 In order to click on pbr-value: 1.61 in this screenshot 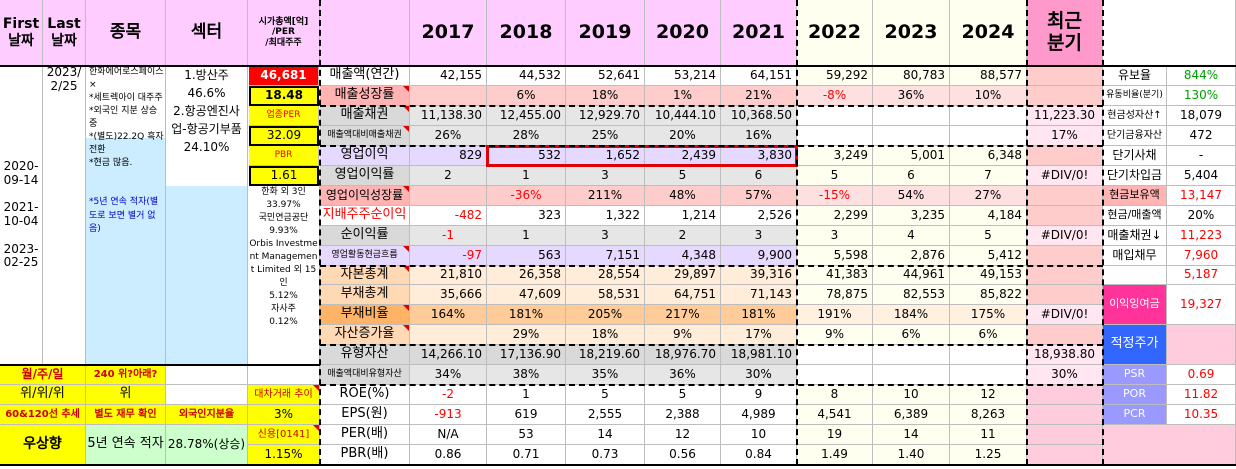, I will do `click(284, 176)`.